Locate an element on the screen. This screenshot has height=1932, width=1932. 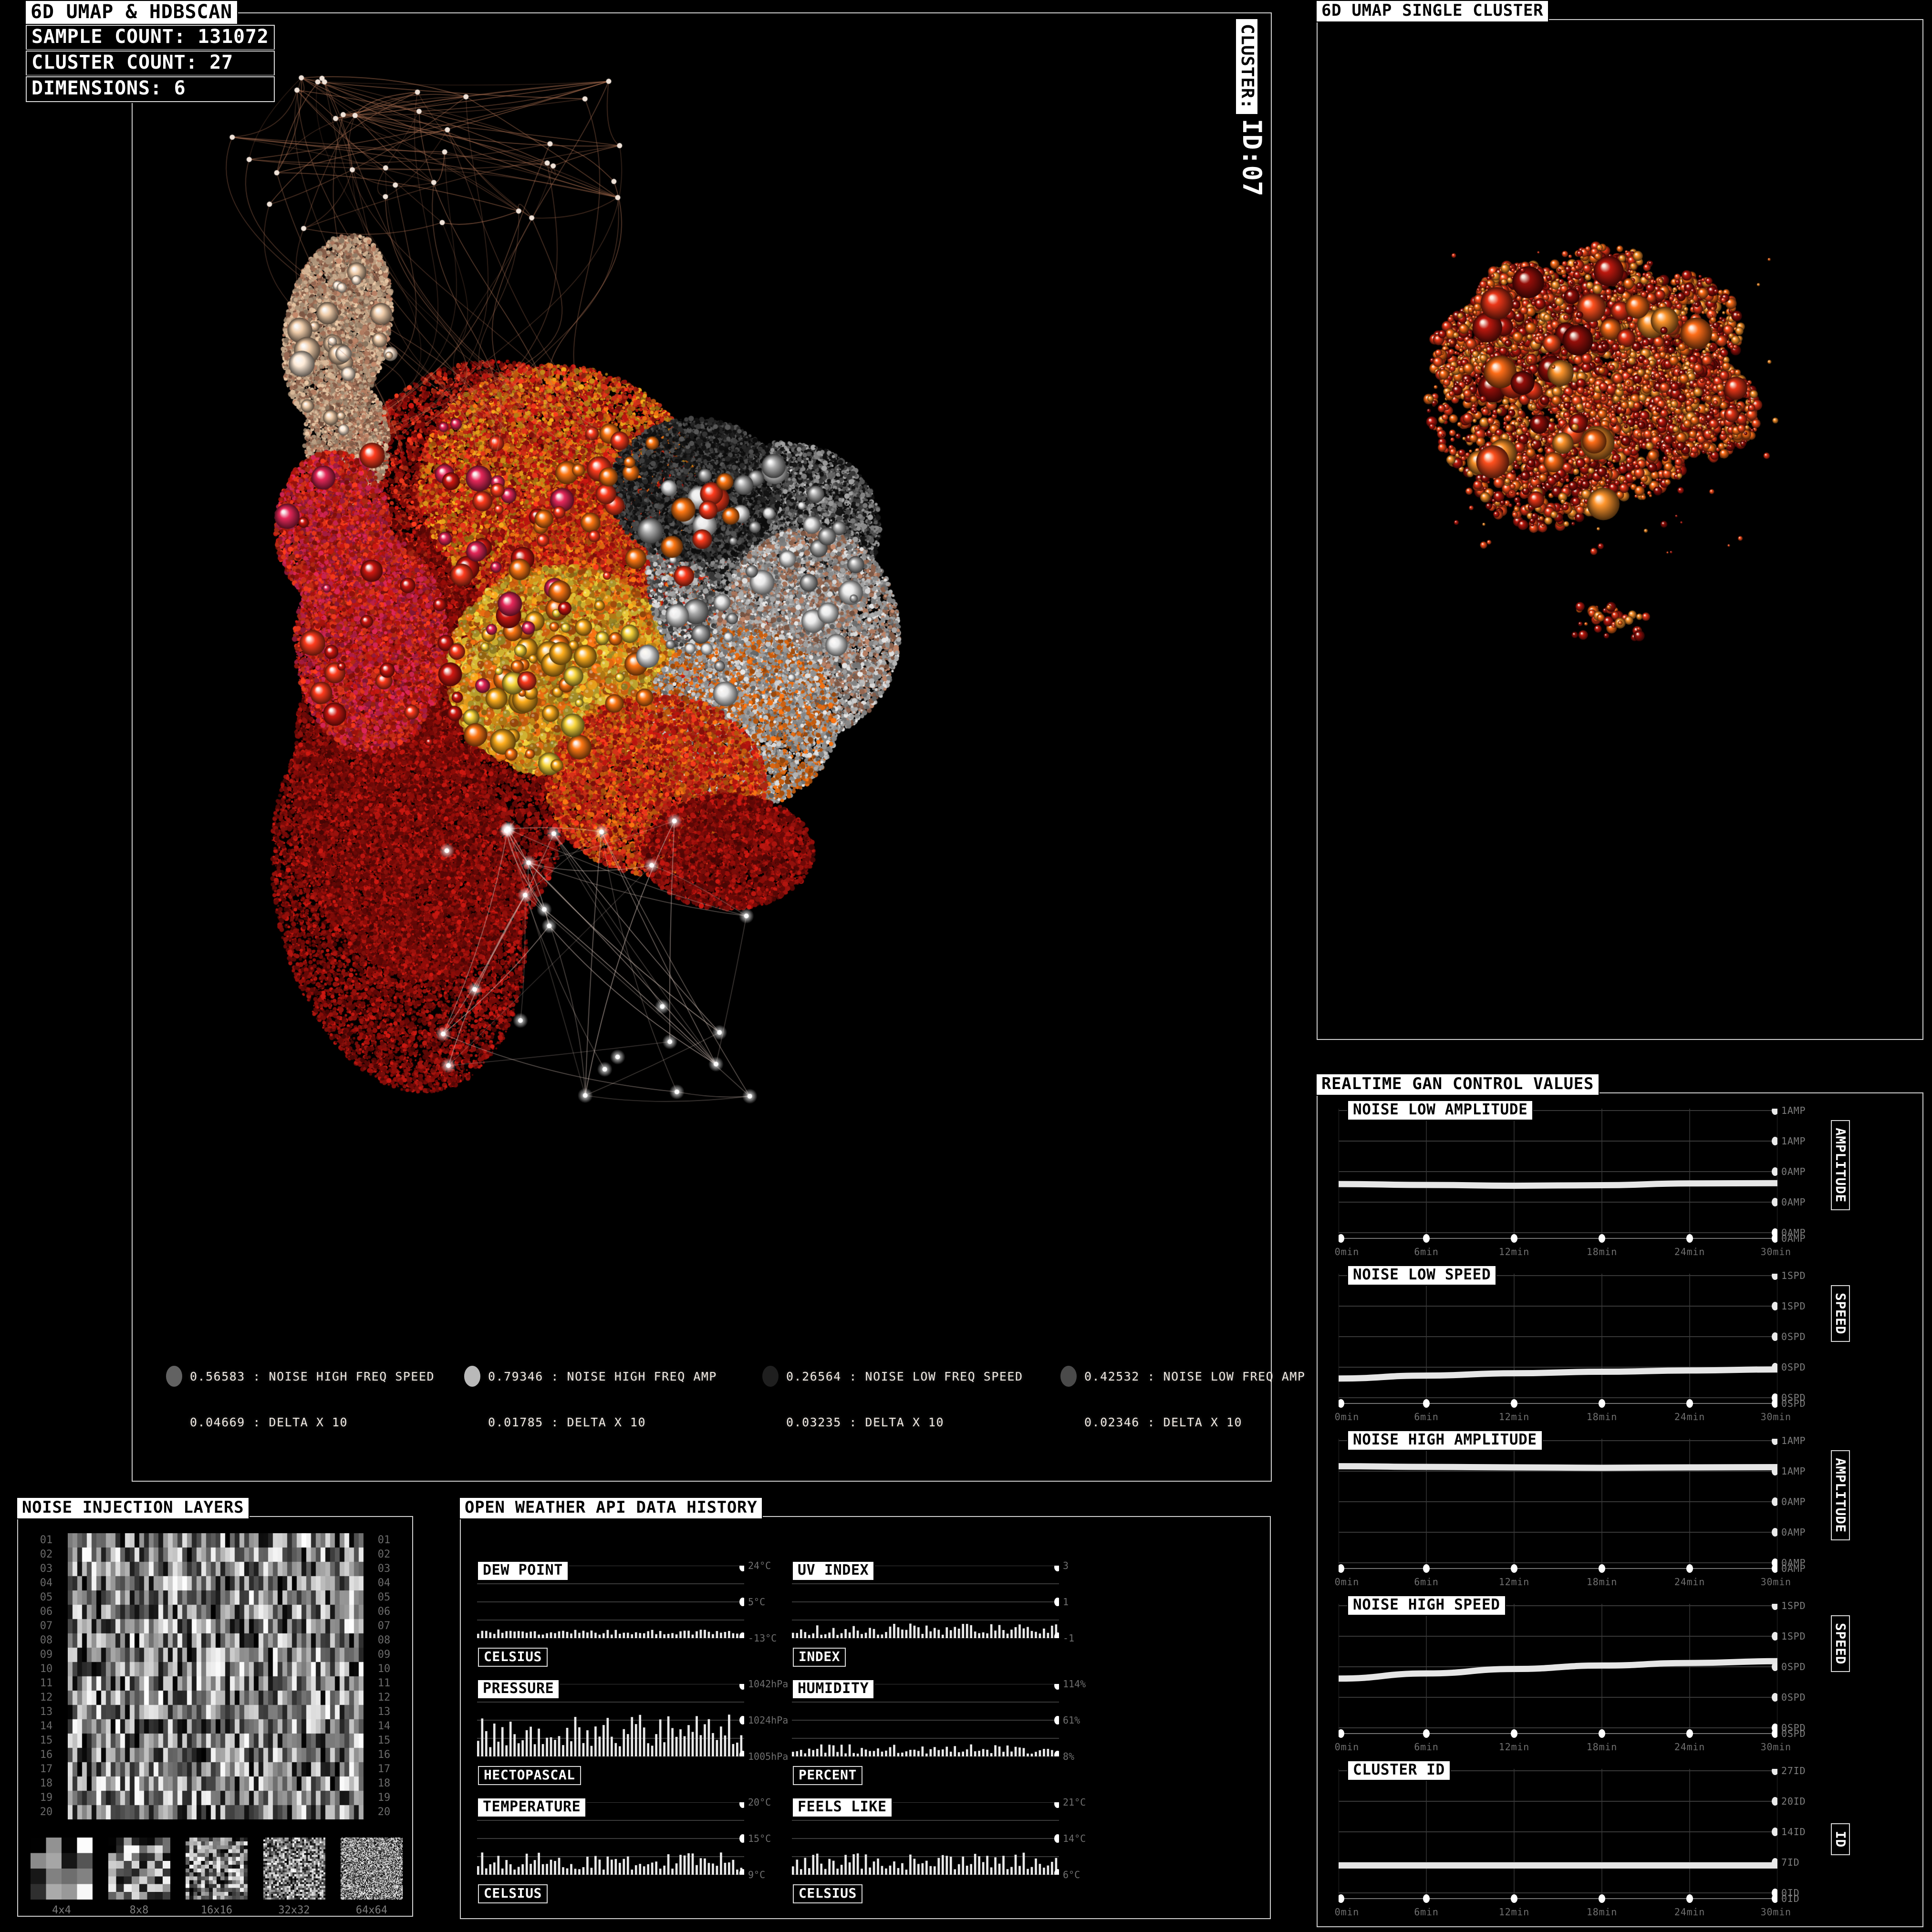
noise-row-number: 06 is located at coordinates (46, 1612).